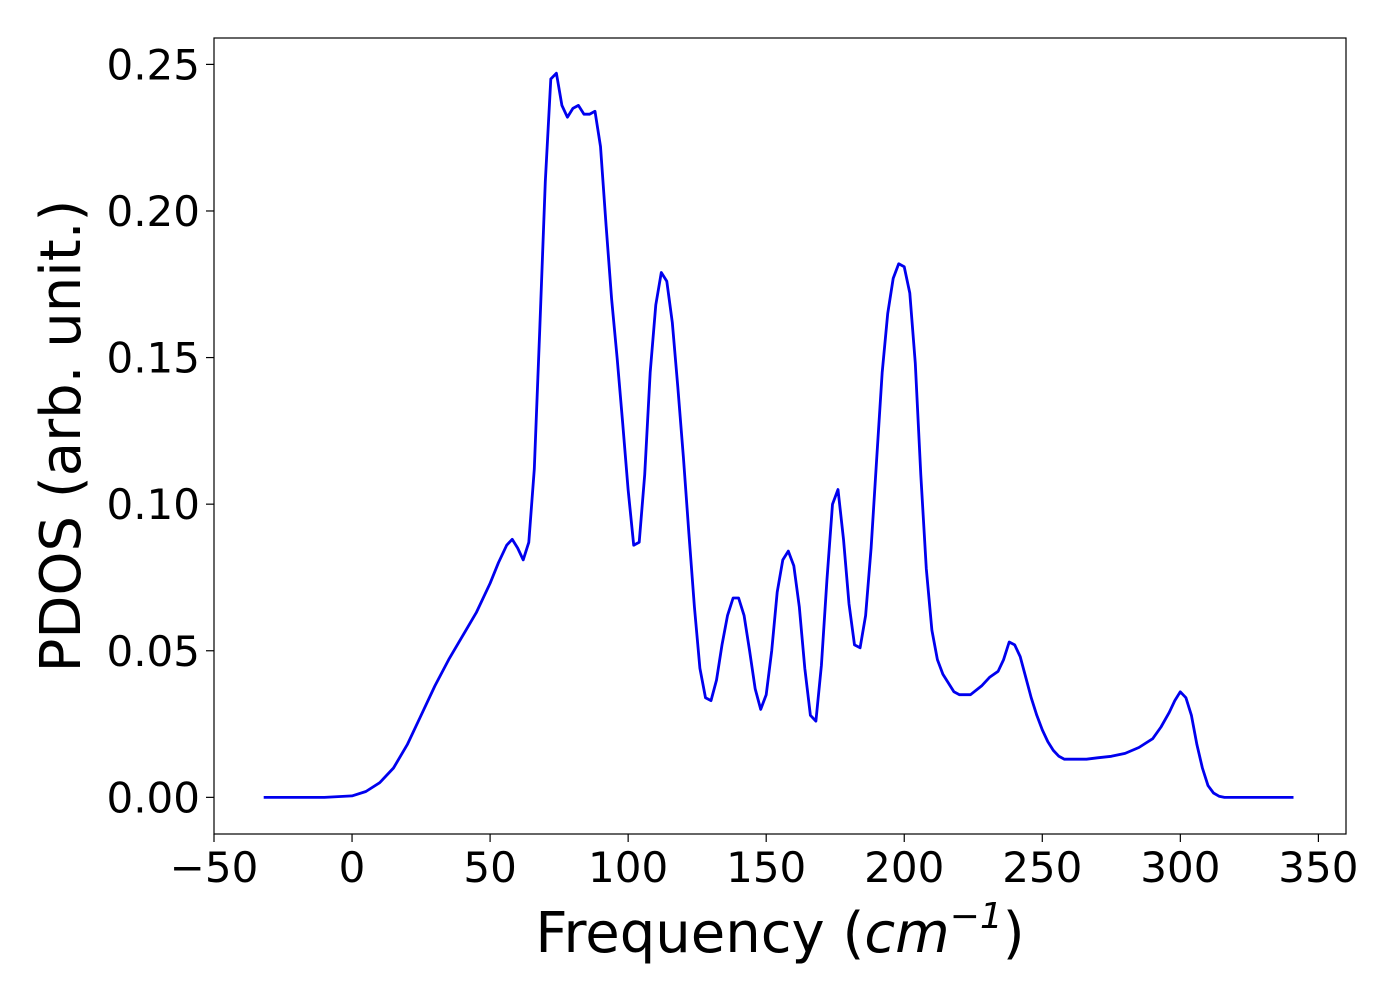 The width and height of the screenshot is (1400, 1000). Describe the element at coordinates (153, 651) in the screenshot. I see `y-tick-label: 0.05` at that location.